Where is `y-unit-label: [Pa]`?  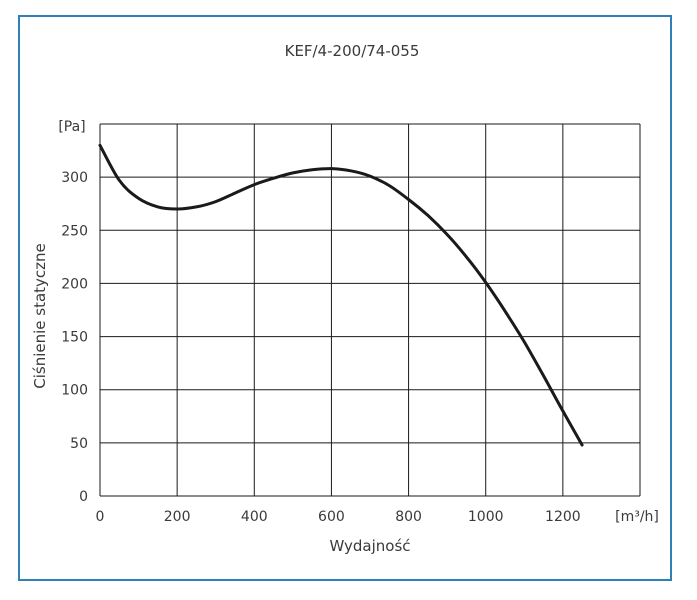
y-unit-label: [Pa] is located at coordinates (71, 127).